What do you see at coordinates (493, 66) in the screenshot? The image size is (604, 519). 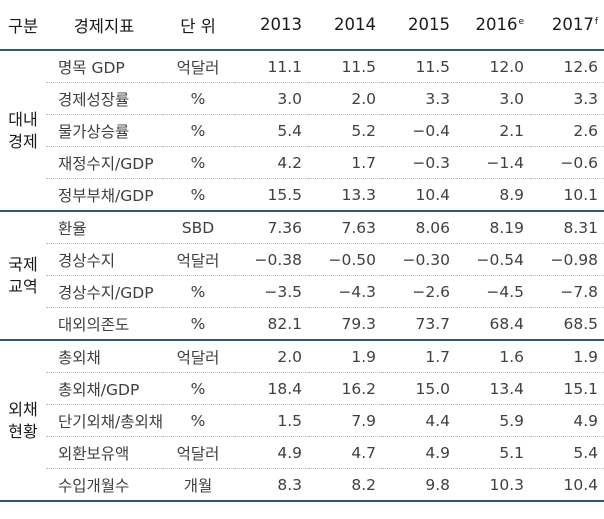 I see `value-cell: 12.0` at bounding box center [493, 66].